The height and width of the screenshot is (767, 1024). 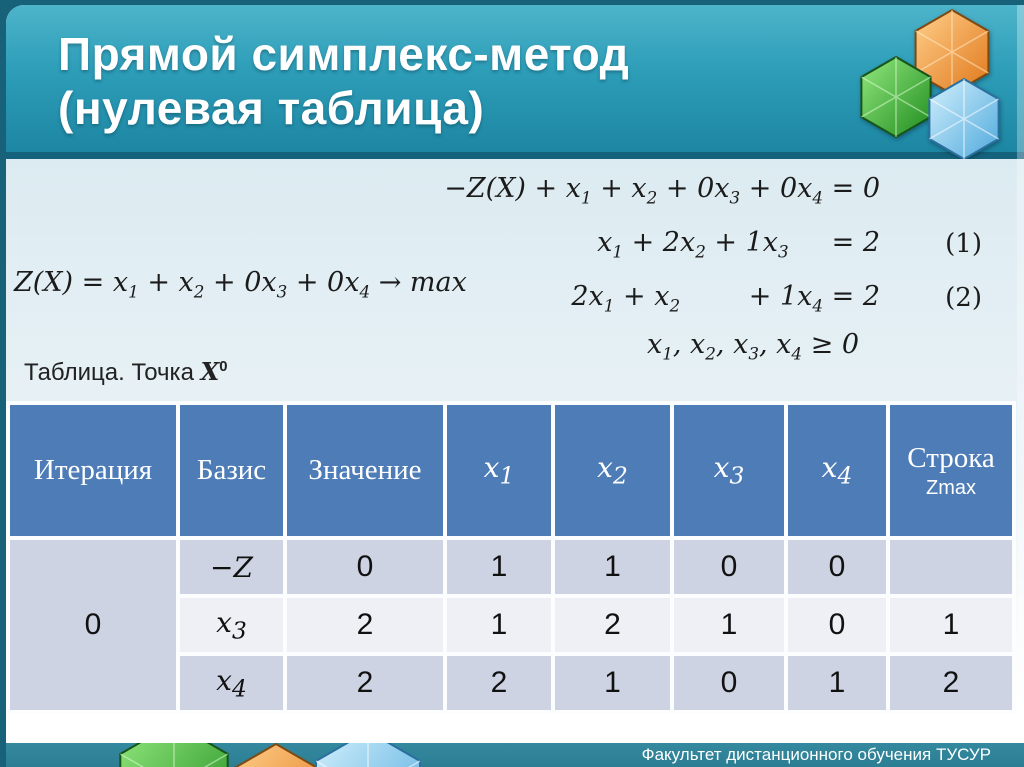 I want to click on header-zmax-row-top: Строка, so click(x=951, y=457).